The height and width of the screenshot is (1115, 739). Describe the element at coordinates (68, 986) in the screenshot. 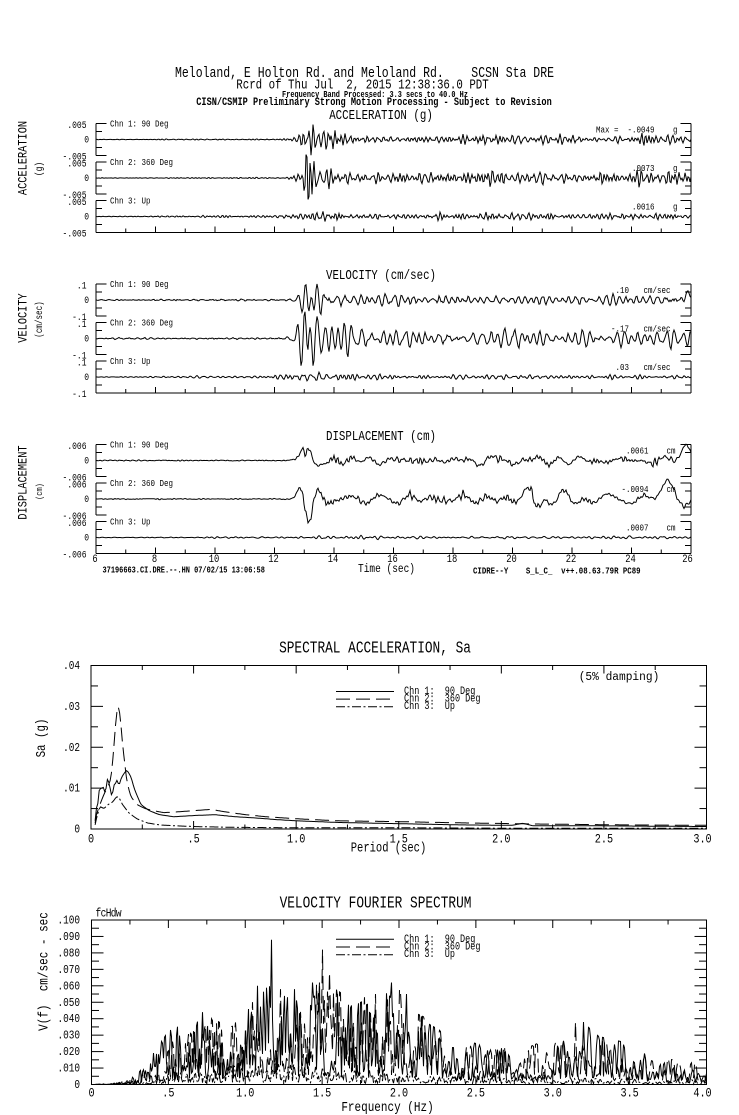

I see `svg-text: .060` at that location.